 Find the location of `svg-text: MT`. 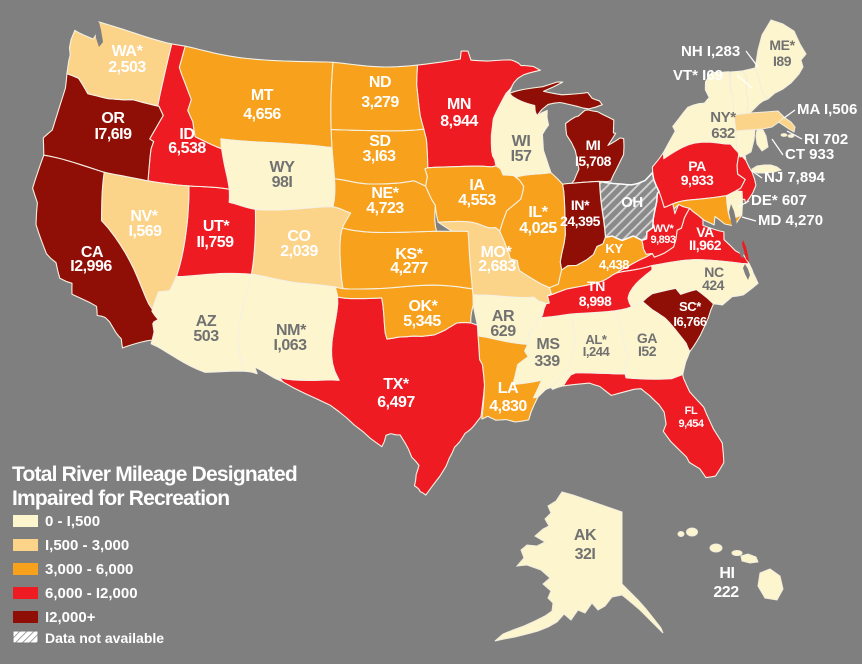

svg-text: MT is located at coordinates (262, 95).